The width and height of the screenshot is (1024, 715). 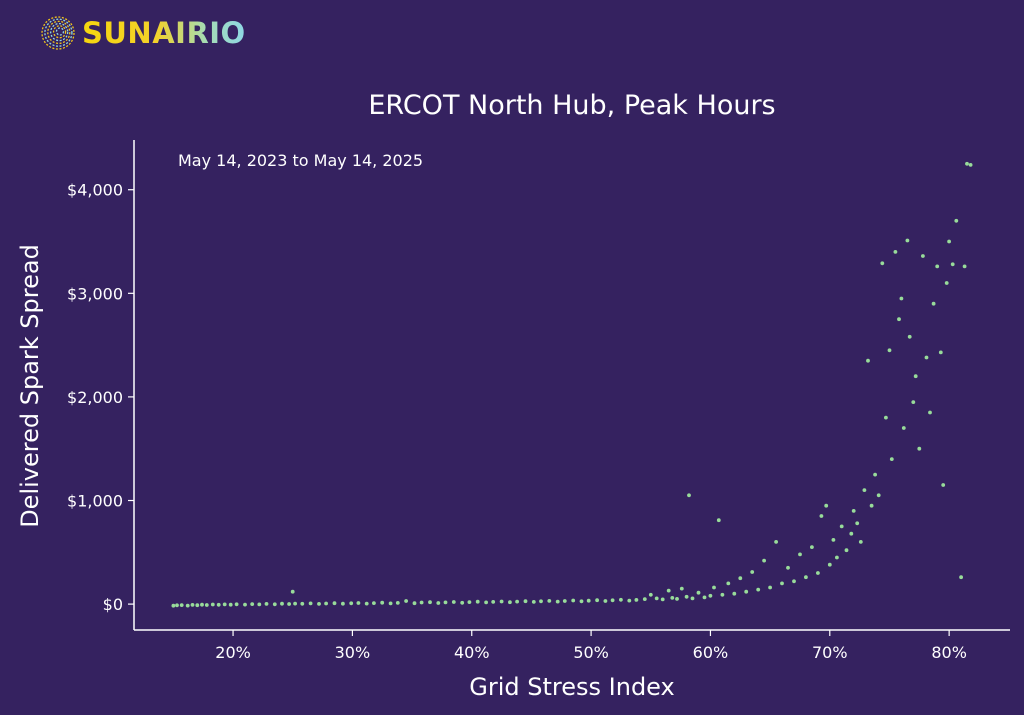 I want to click on brand-name: SUNAIRIO, so click(x=164, y=33).